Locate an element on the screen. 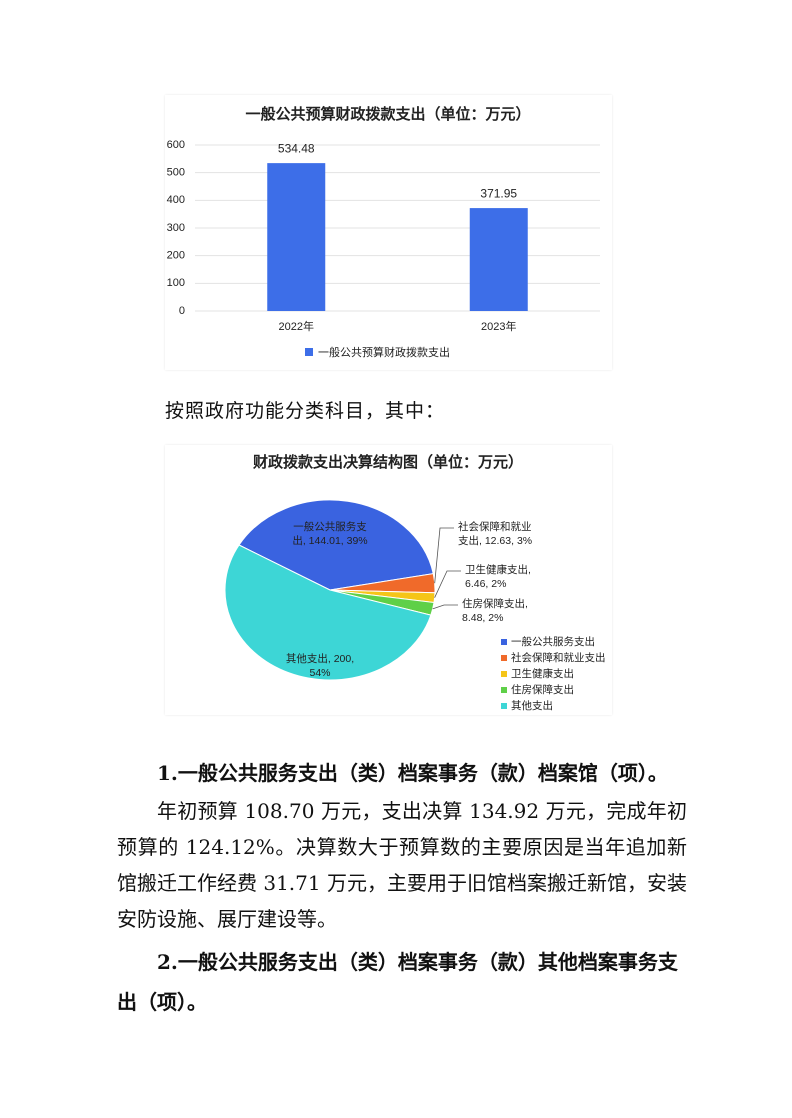  legend-label: 住房保障支出 is located at coordinates (542, 689).